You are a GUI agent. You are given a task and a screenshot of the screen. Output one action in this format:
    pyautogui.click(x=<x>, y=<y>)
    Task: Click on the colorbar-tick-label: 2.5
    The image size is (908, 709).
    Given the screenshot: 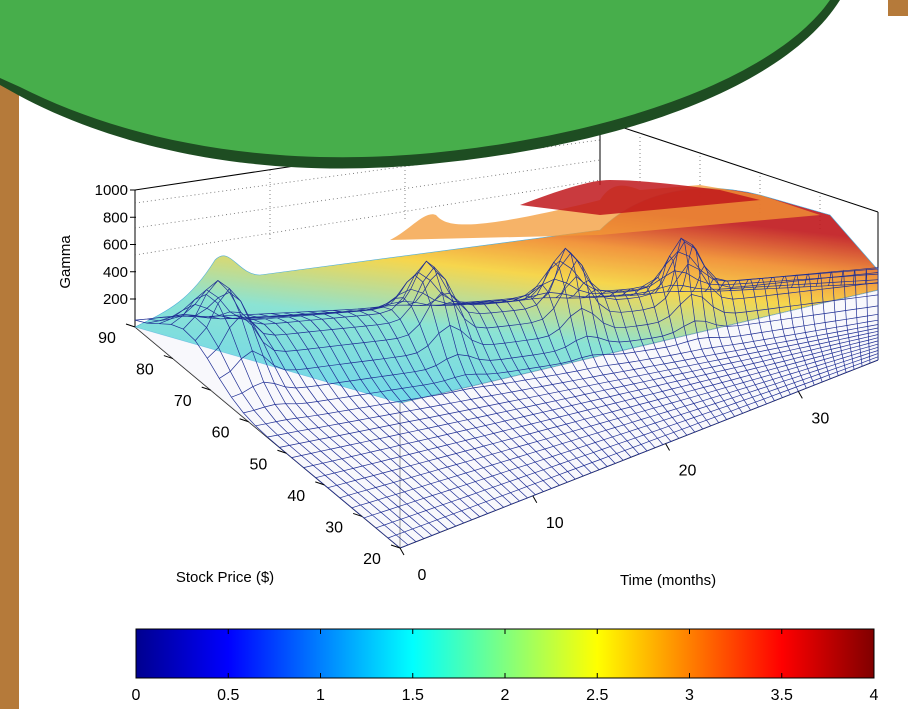 What is the action you would take?
    pyautogui.click(x=597, y=695)
    